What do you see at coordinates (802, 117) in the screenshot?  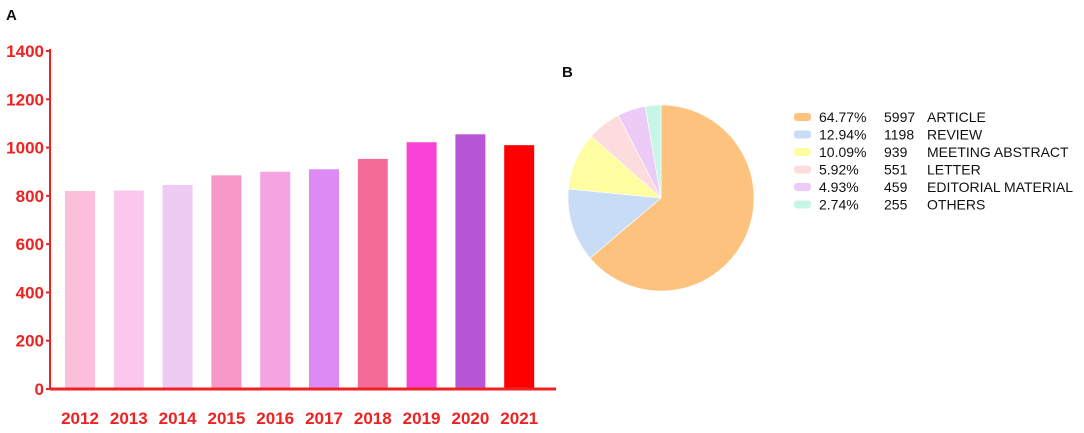 I see `legend-swatch-article` at bounding box center [802, 117].